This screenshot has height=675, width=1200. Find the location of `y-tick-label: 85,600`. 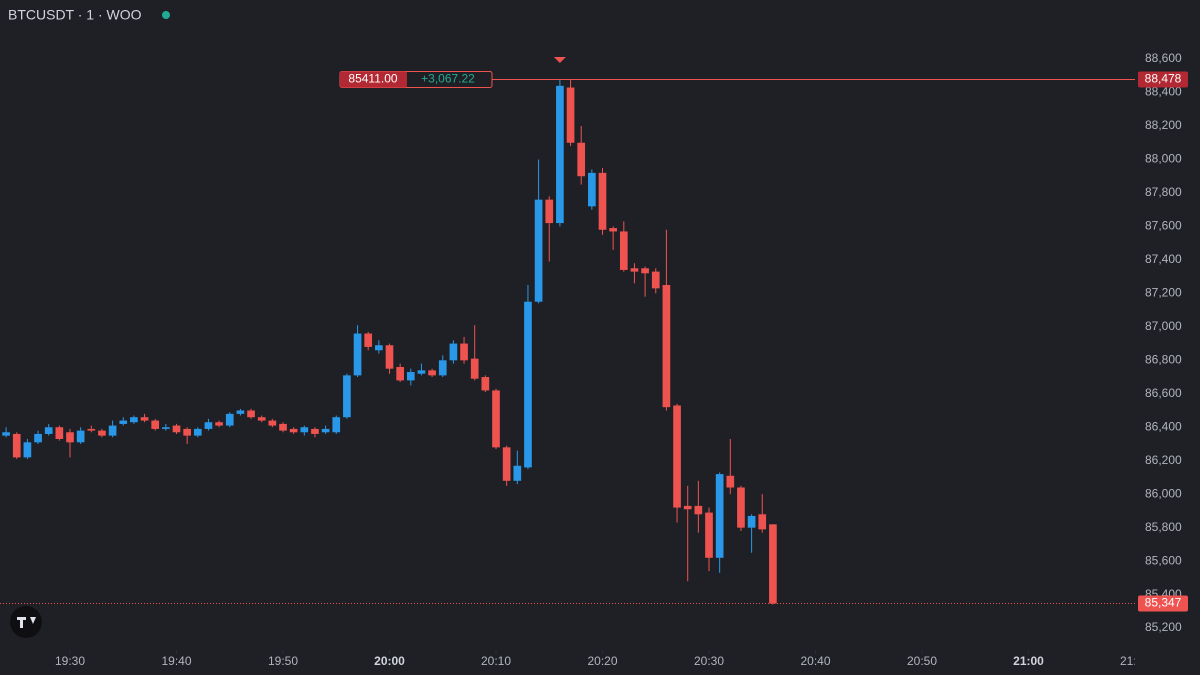

y-tick-label: 85,600 is located at coordinates (1163, 560).